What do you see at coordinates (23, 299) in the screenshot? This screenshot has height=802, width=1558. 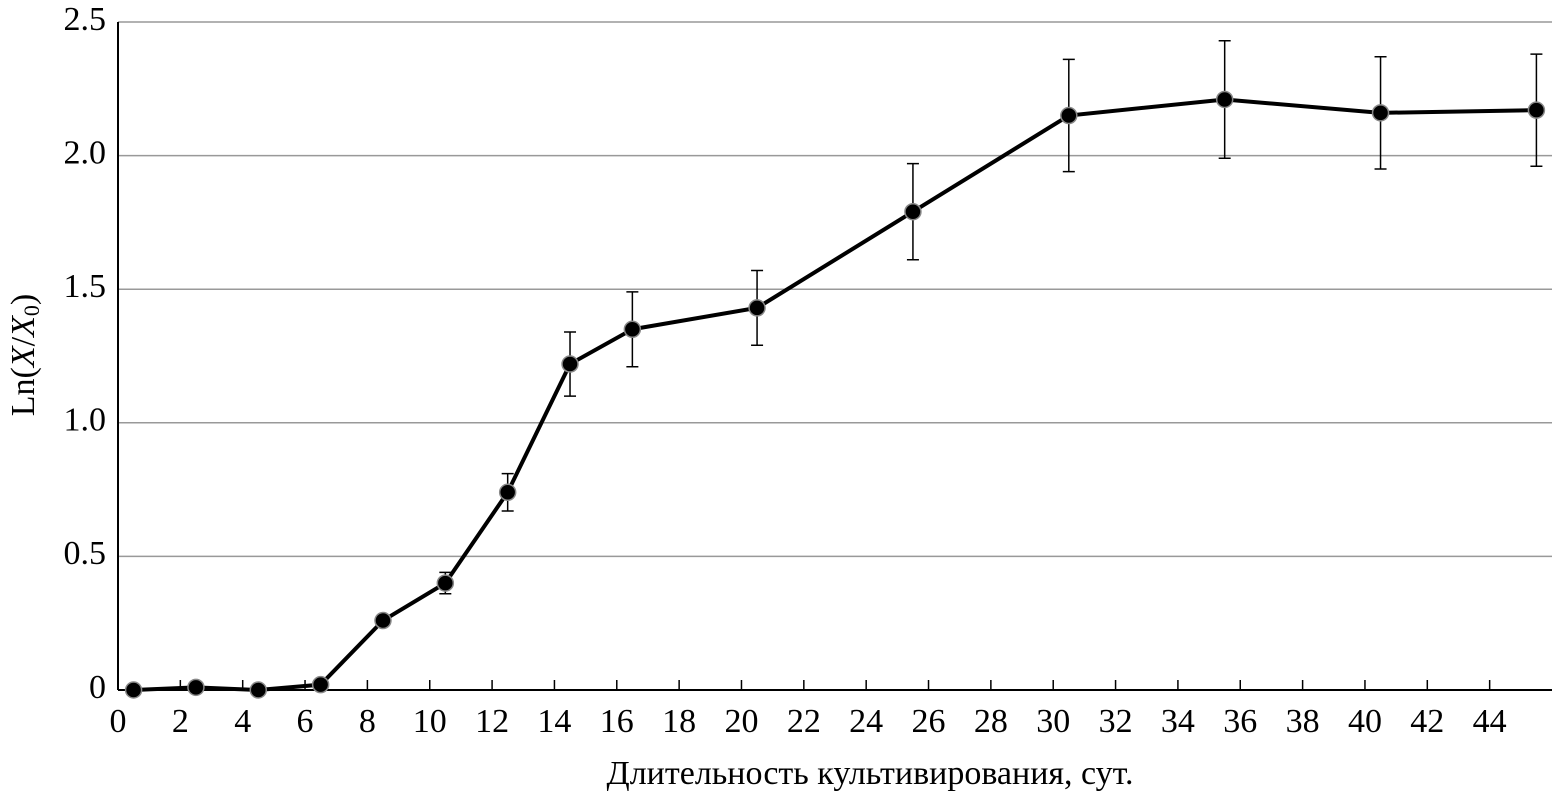 I see `y-label-part: )` at bounding box center [23, 299].